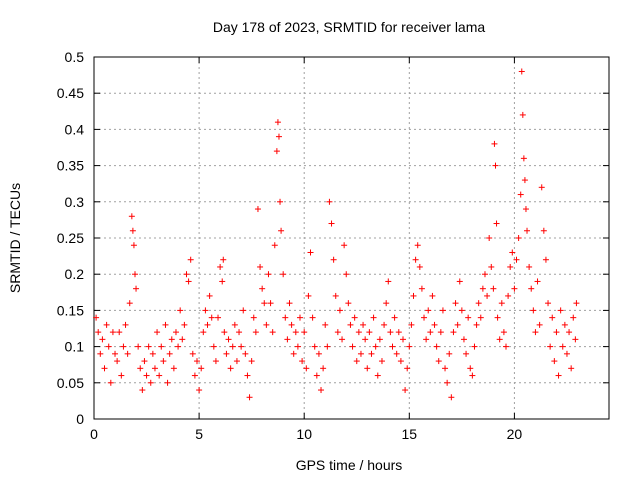 Image resolution: width=640 pixels, height=480 pixels. I want to click on y-tick-label: 0.3, so click(75, 202).